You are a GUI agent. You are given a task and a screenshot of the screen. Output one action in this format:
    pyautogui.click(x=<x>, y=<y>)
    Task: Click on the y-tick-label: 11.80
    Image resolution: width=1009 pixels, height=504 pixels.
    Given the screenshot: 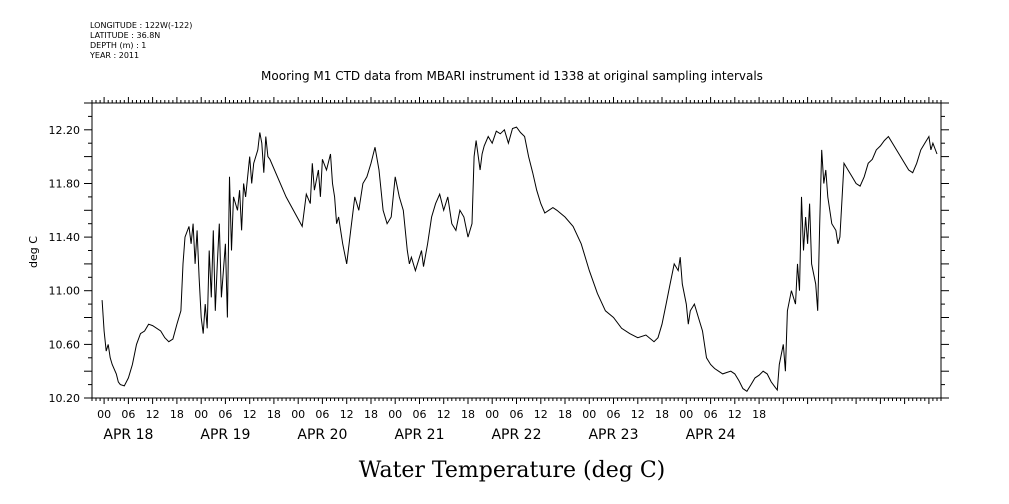 What is the action you would take?
    pyautogui.click(x=65, y=184)
    